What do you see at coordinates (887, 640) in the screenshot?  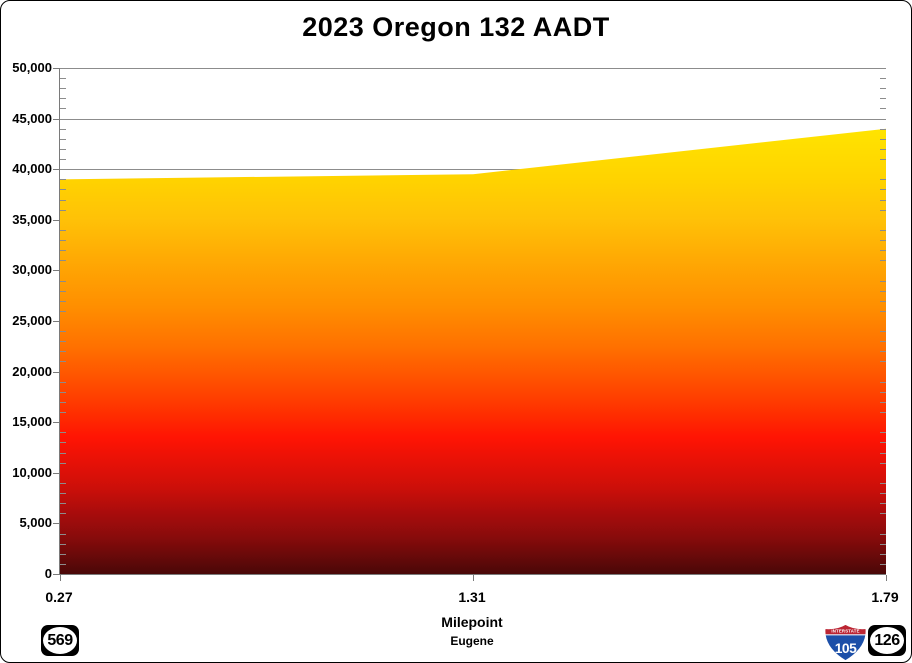 I see `route-126-number: 126` at bounding box center [887, 640].